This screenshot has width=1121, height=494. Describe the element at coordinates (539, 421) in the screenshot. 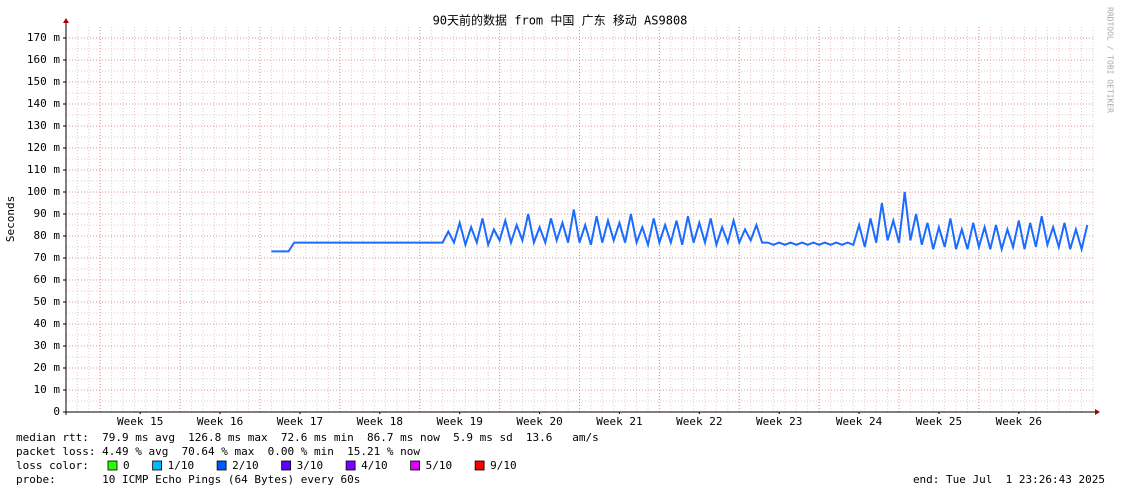

I see `x-tick-label: Week 20` at that location.